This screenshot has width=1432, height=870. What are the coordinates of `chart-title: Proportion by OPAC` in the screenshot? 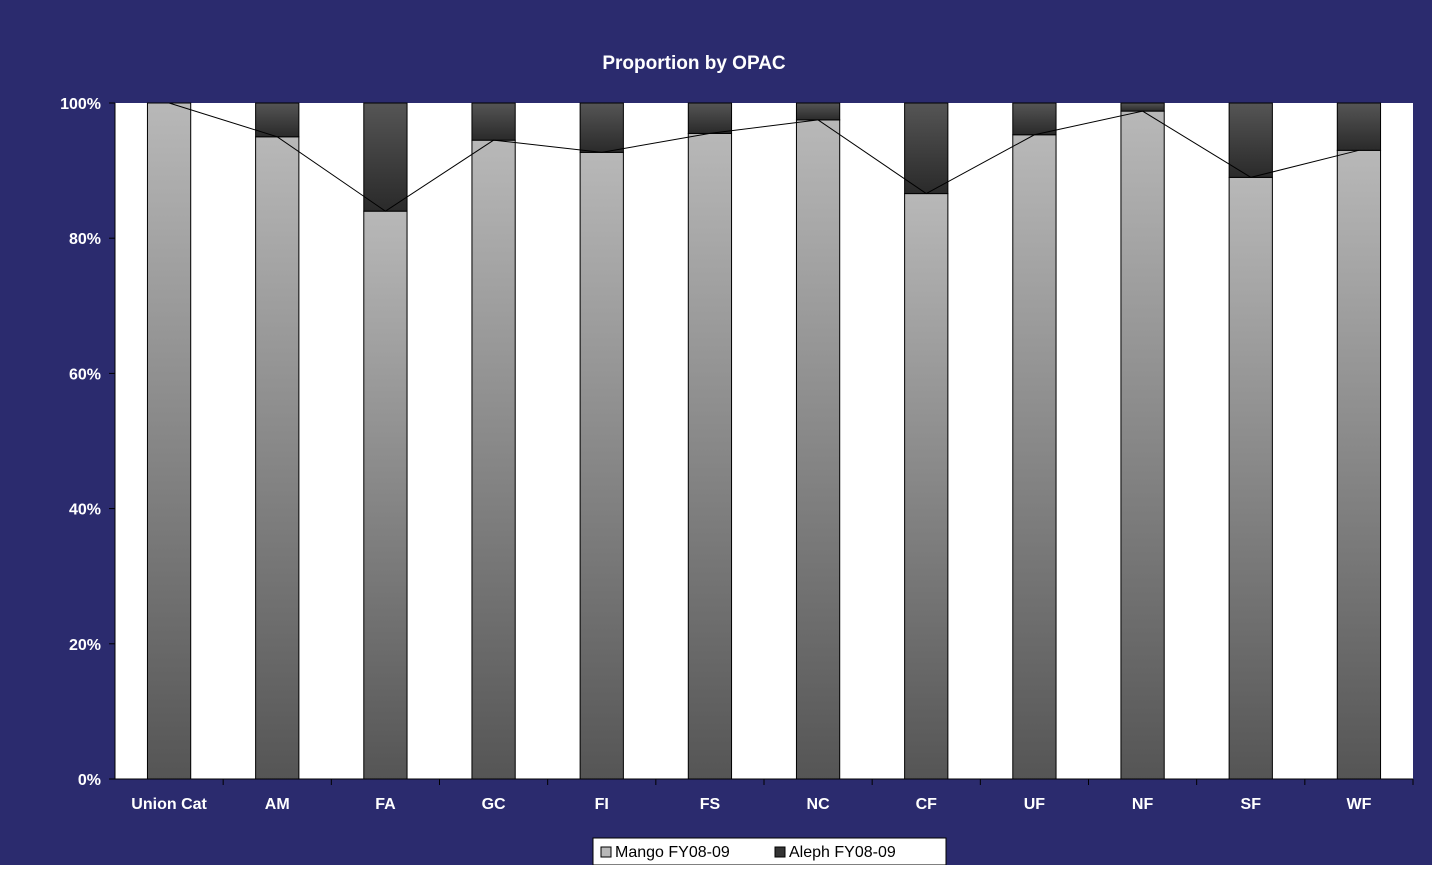 It's located at (694, 63).